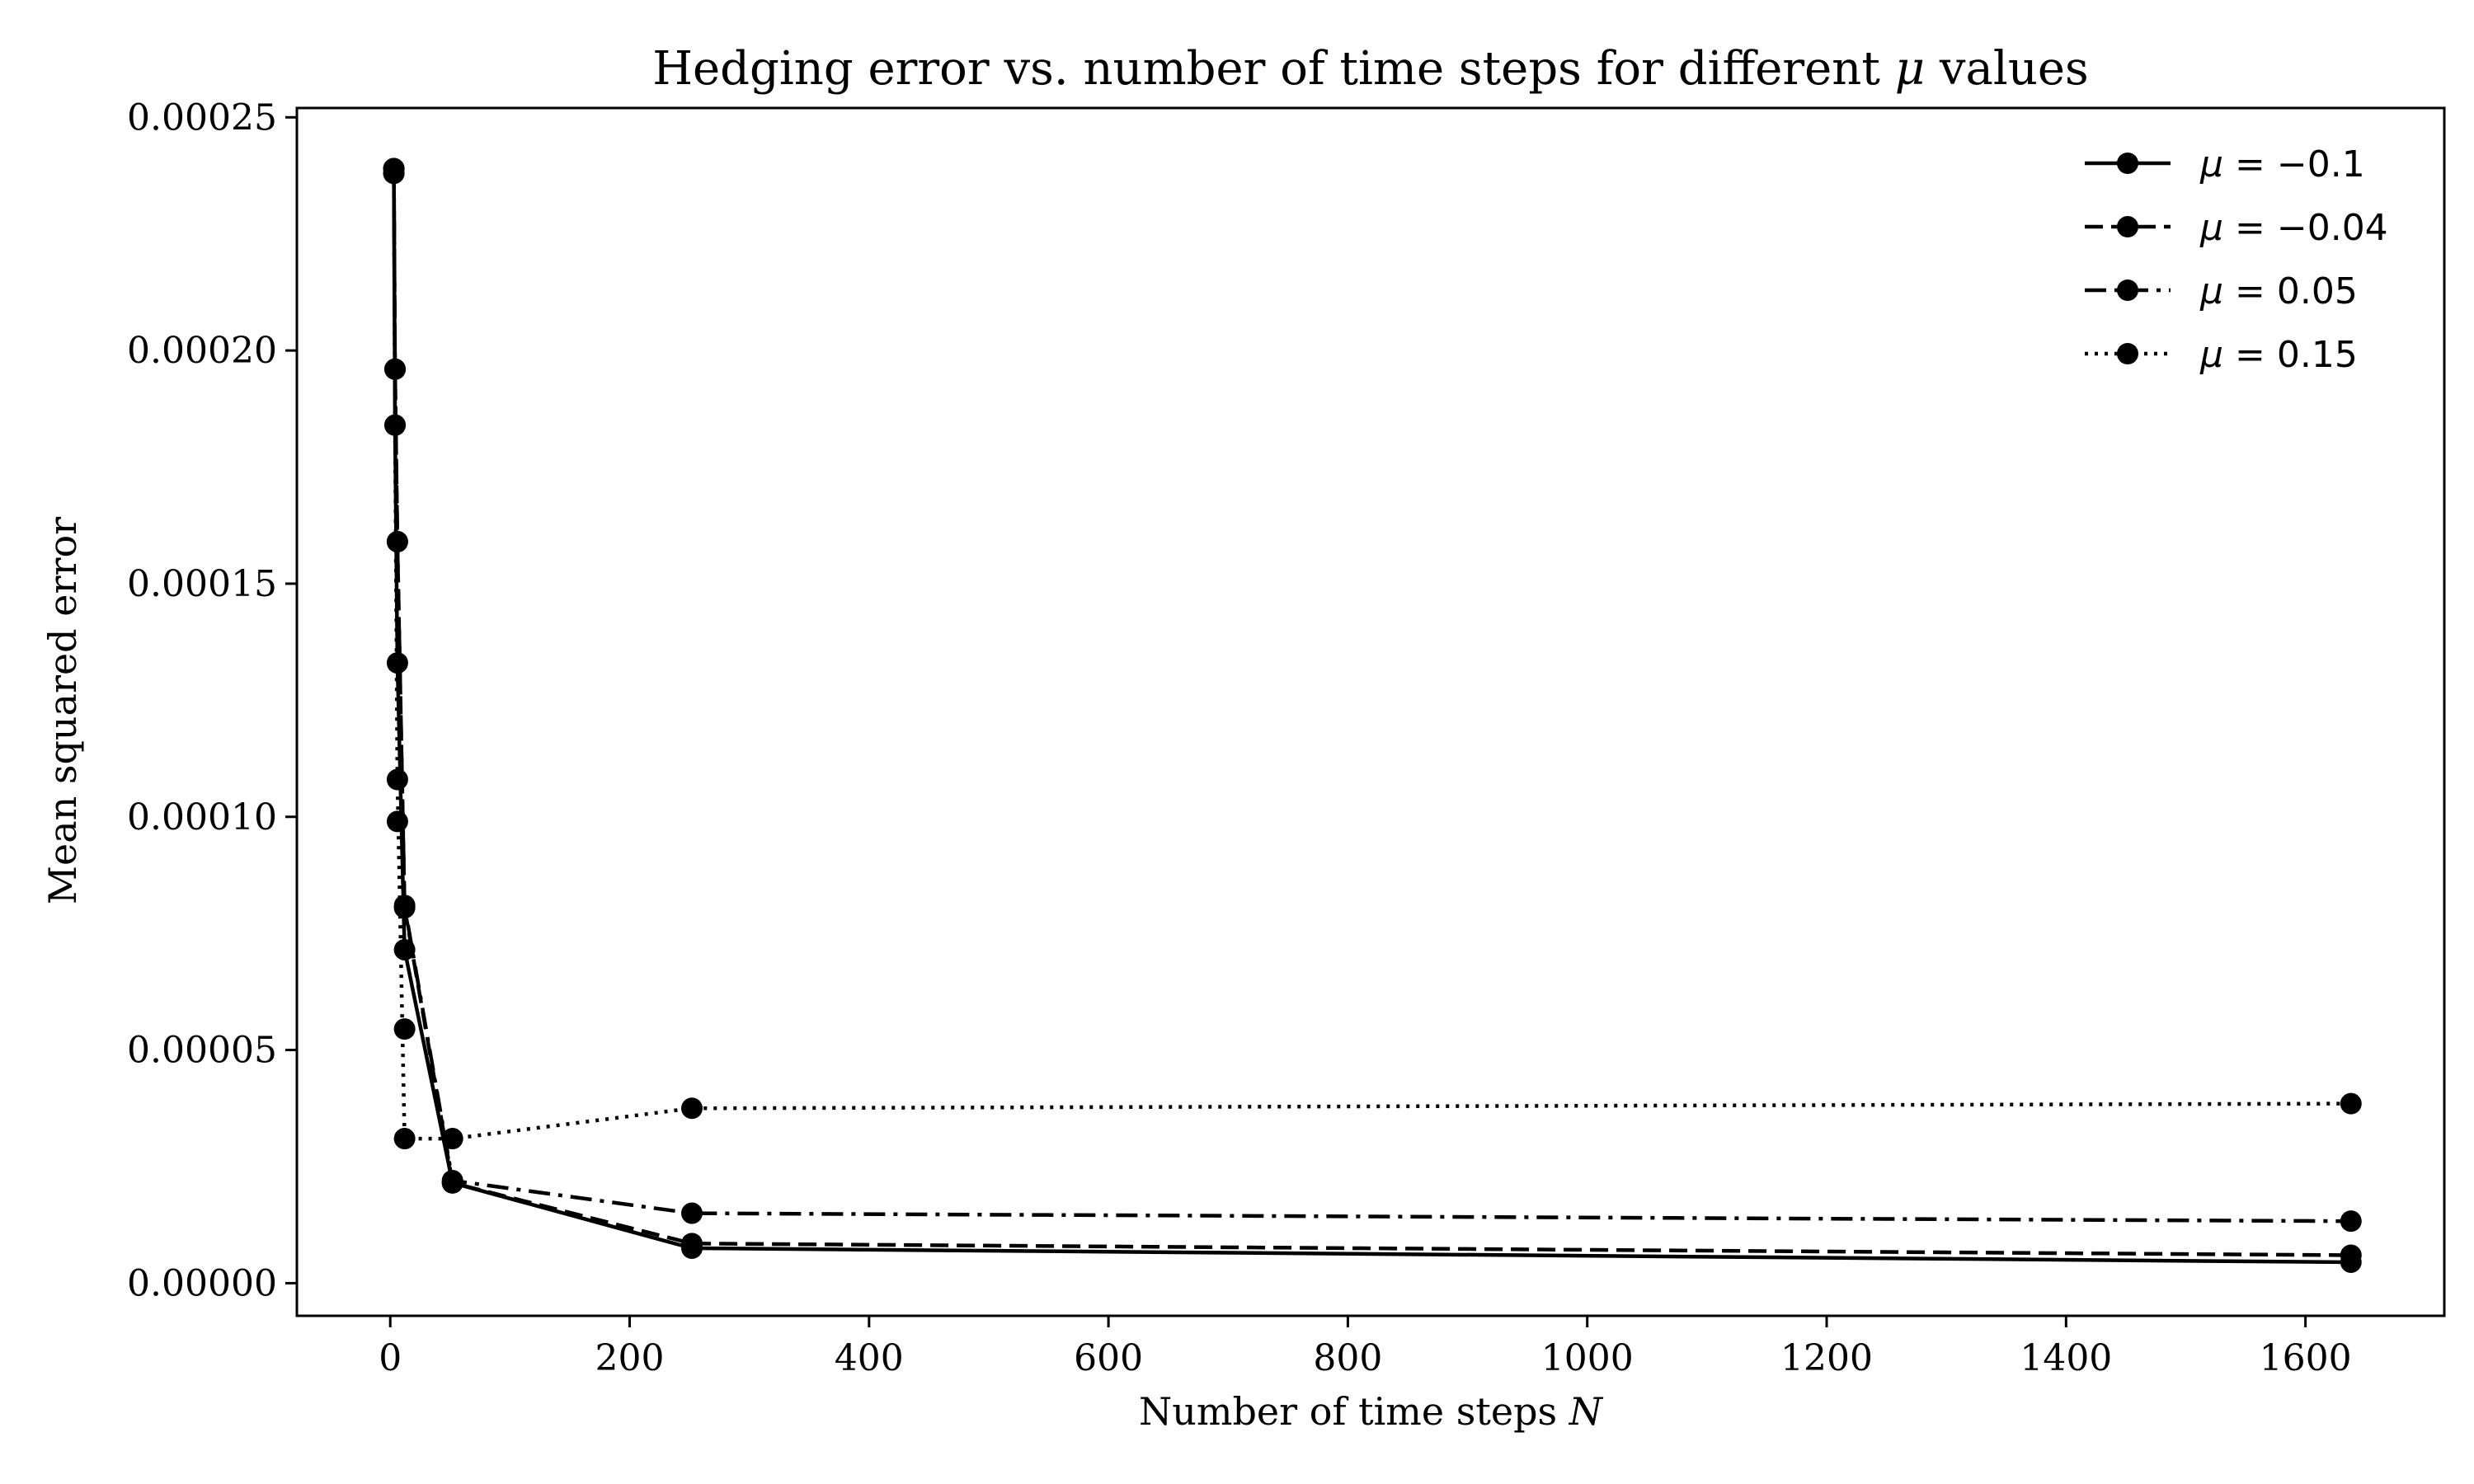 The image size is (2474, 1484). What do you see at coordinates (1587, 1358) in the screenshot?
I see `x-tick-label-5: 1000` at bounding box center [1587, 1358].